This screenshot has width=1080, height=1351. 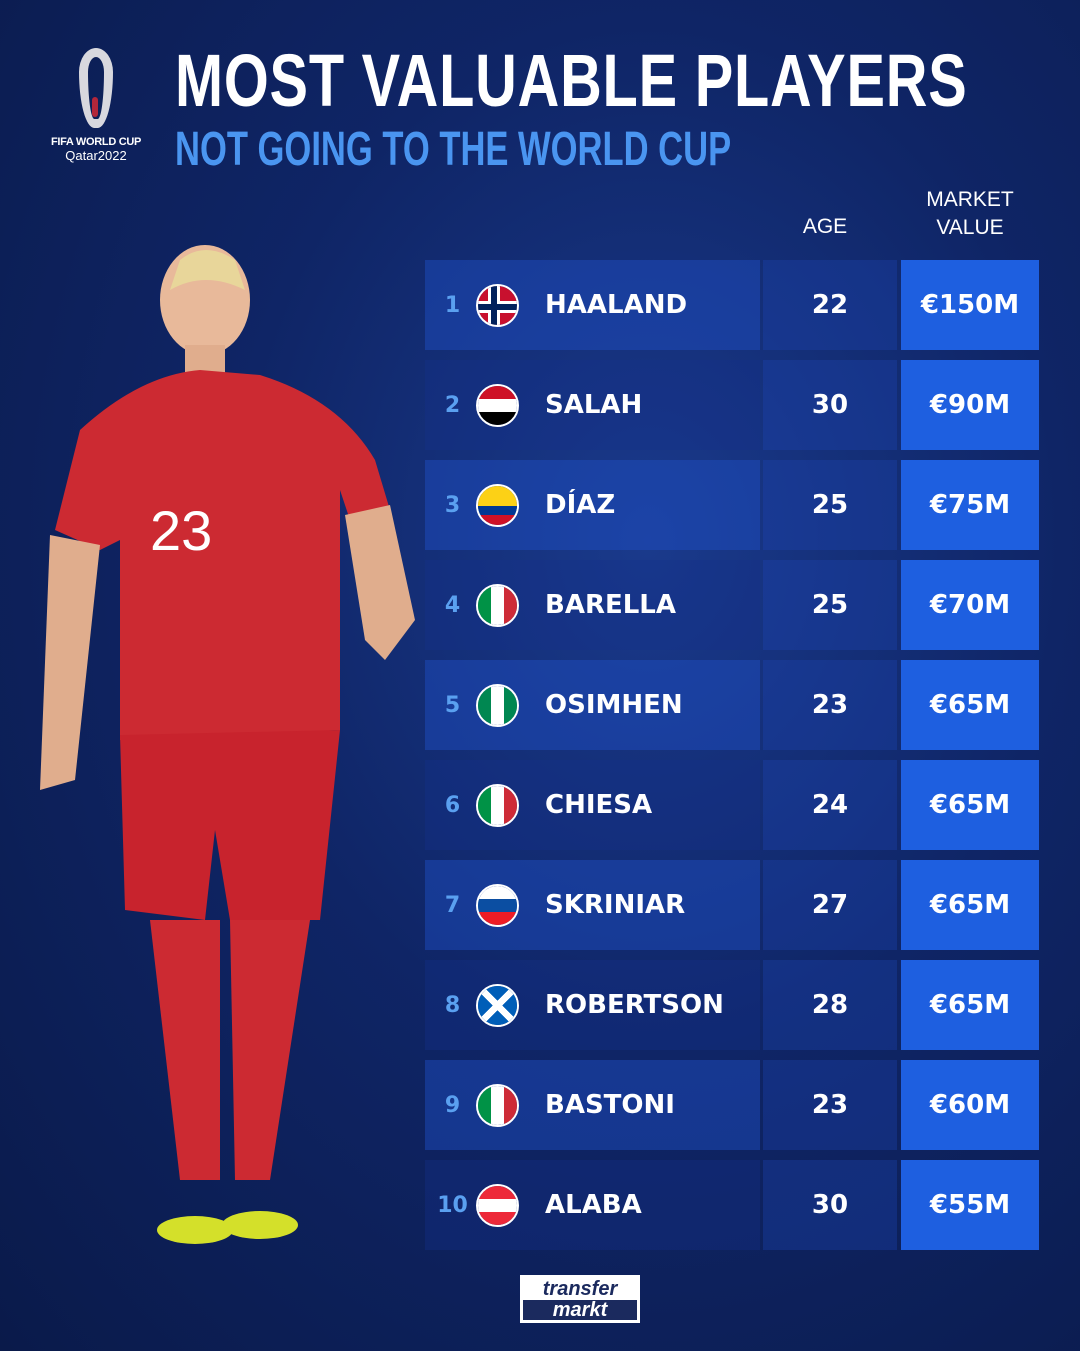 I want to click on flag-scotland-icon, so click(x=497, y=1005).